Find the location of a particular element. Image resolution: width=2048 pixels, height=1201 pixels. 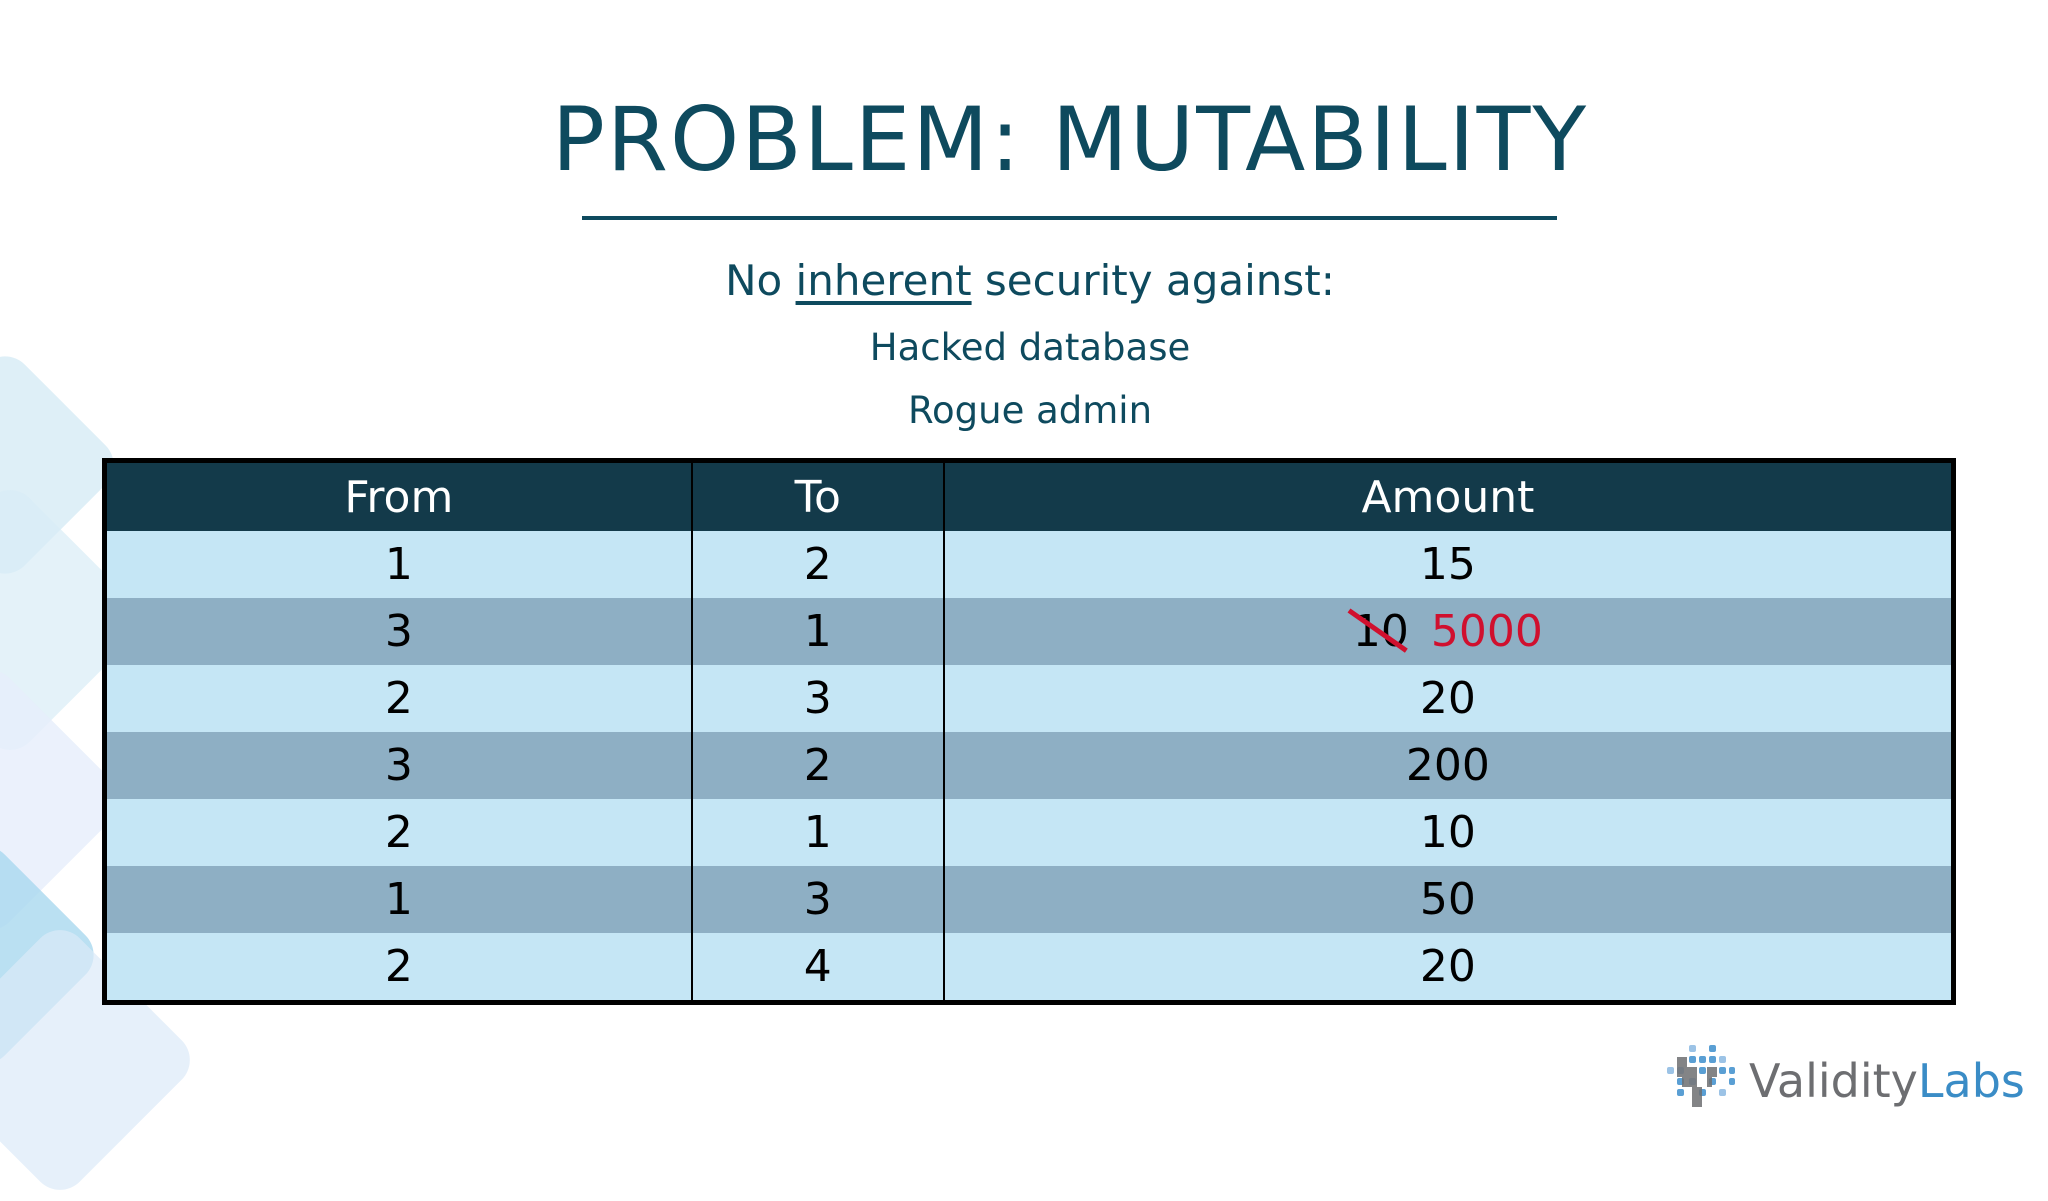

logo-text-labs: Labs is located at coordinates (1971, 1081).